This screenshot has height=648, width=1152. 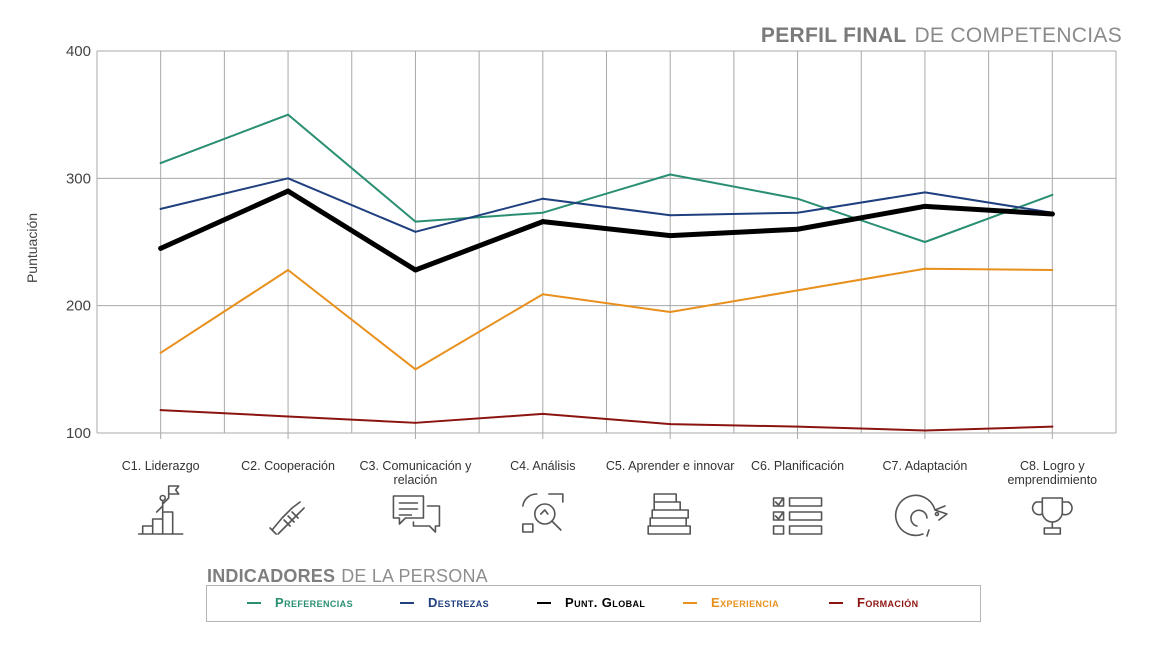 I want to click on chart-title: PERFIL FINAL DE COMPETENCIAS, so click(x=941, y=36).